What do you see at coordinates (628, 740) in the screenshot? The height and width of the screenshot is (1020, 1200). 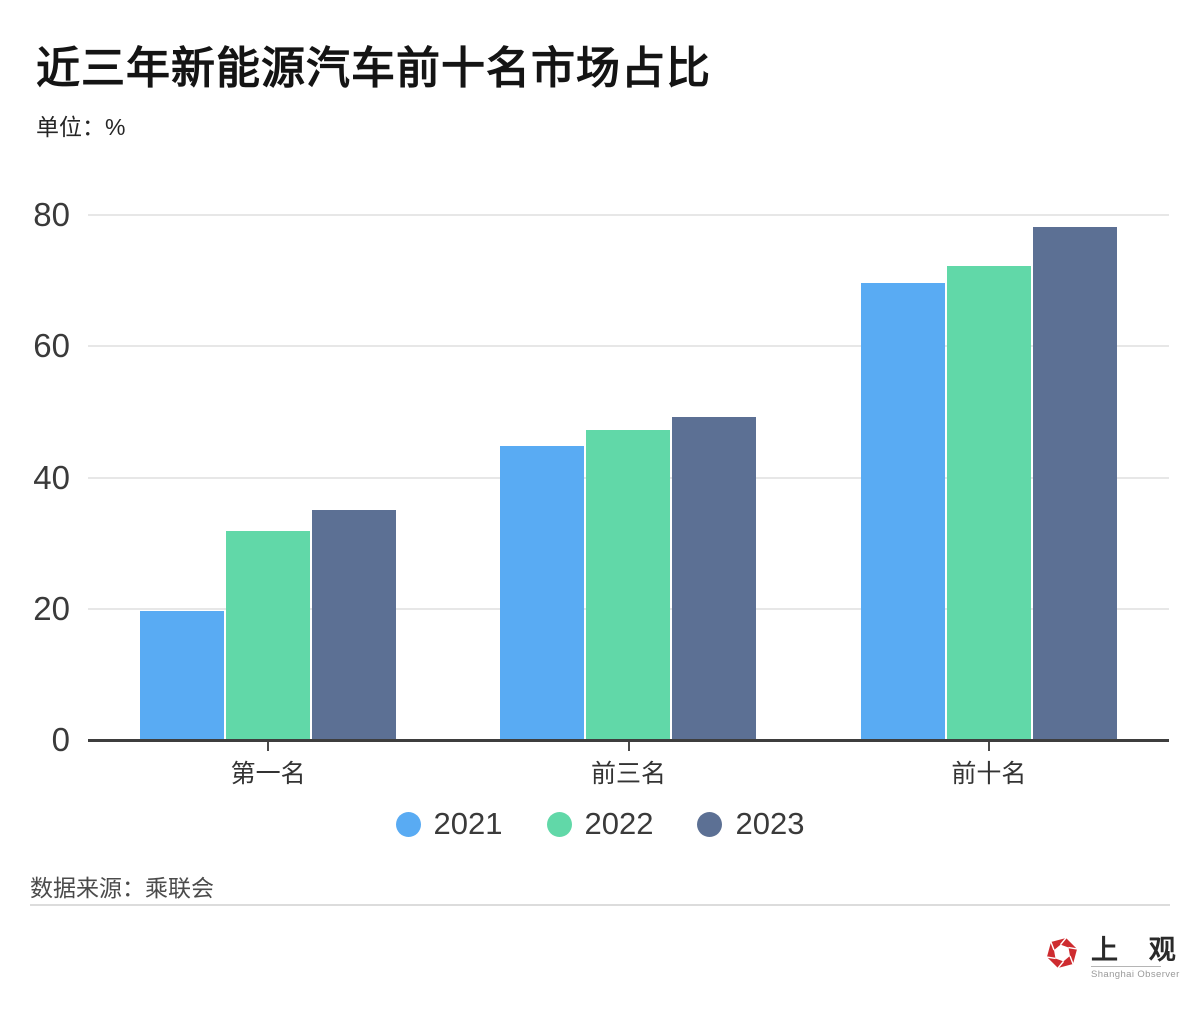 I see `x-axis-line` at bounding box center [628, 740].